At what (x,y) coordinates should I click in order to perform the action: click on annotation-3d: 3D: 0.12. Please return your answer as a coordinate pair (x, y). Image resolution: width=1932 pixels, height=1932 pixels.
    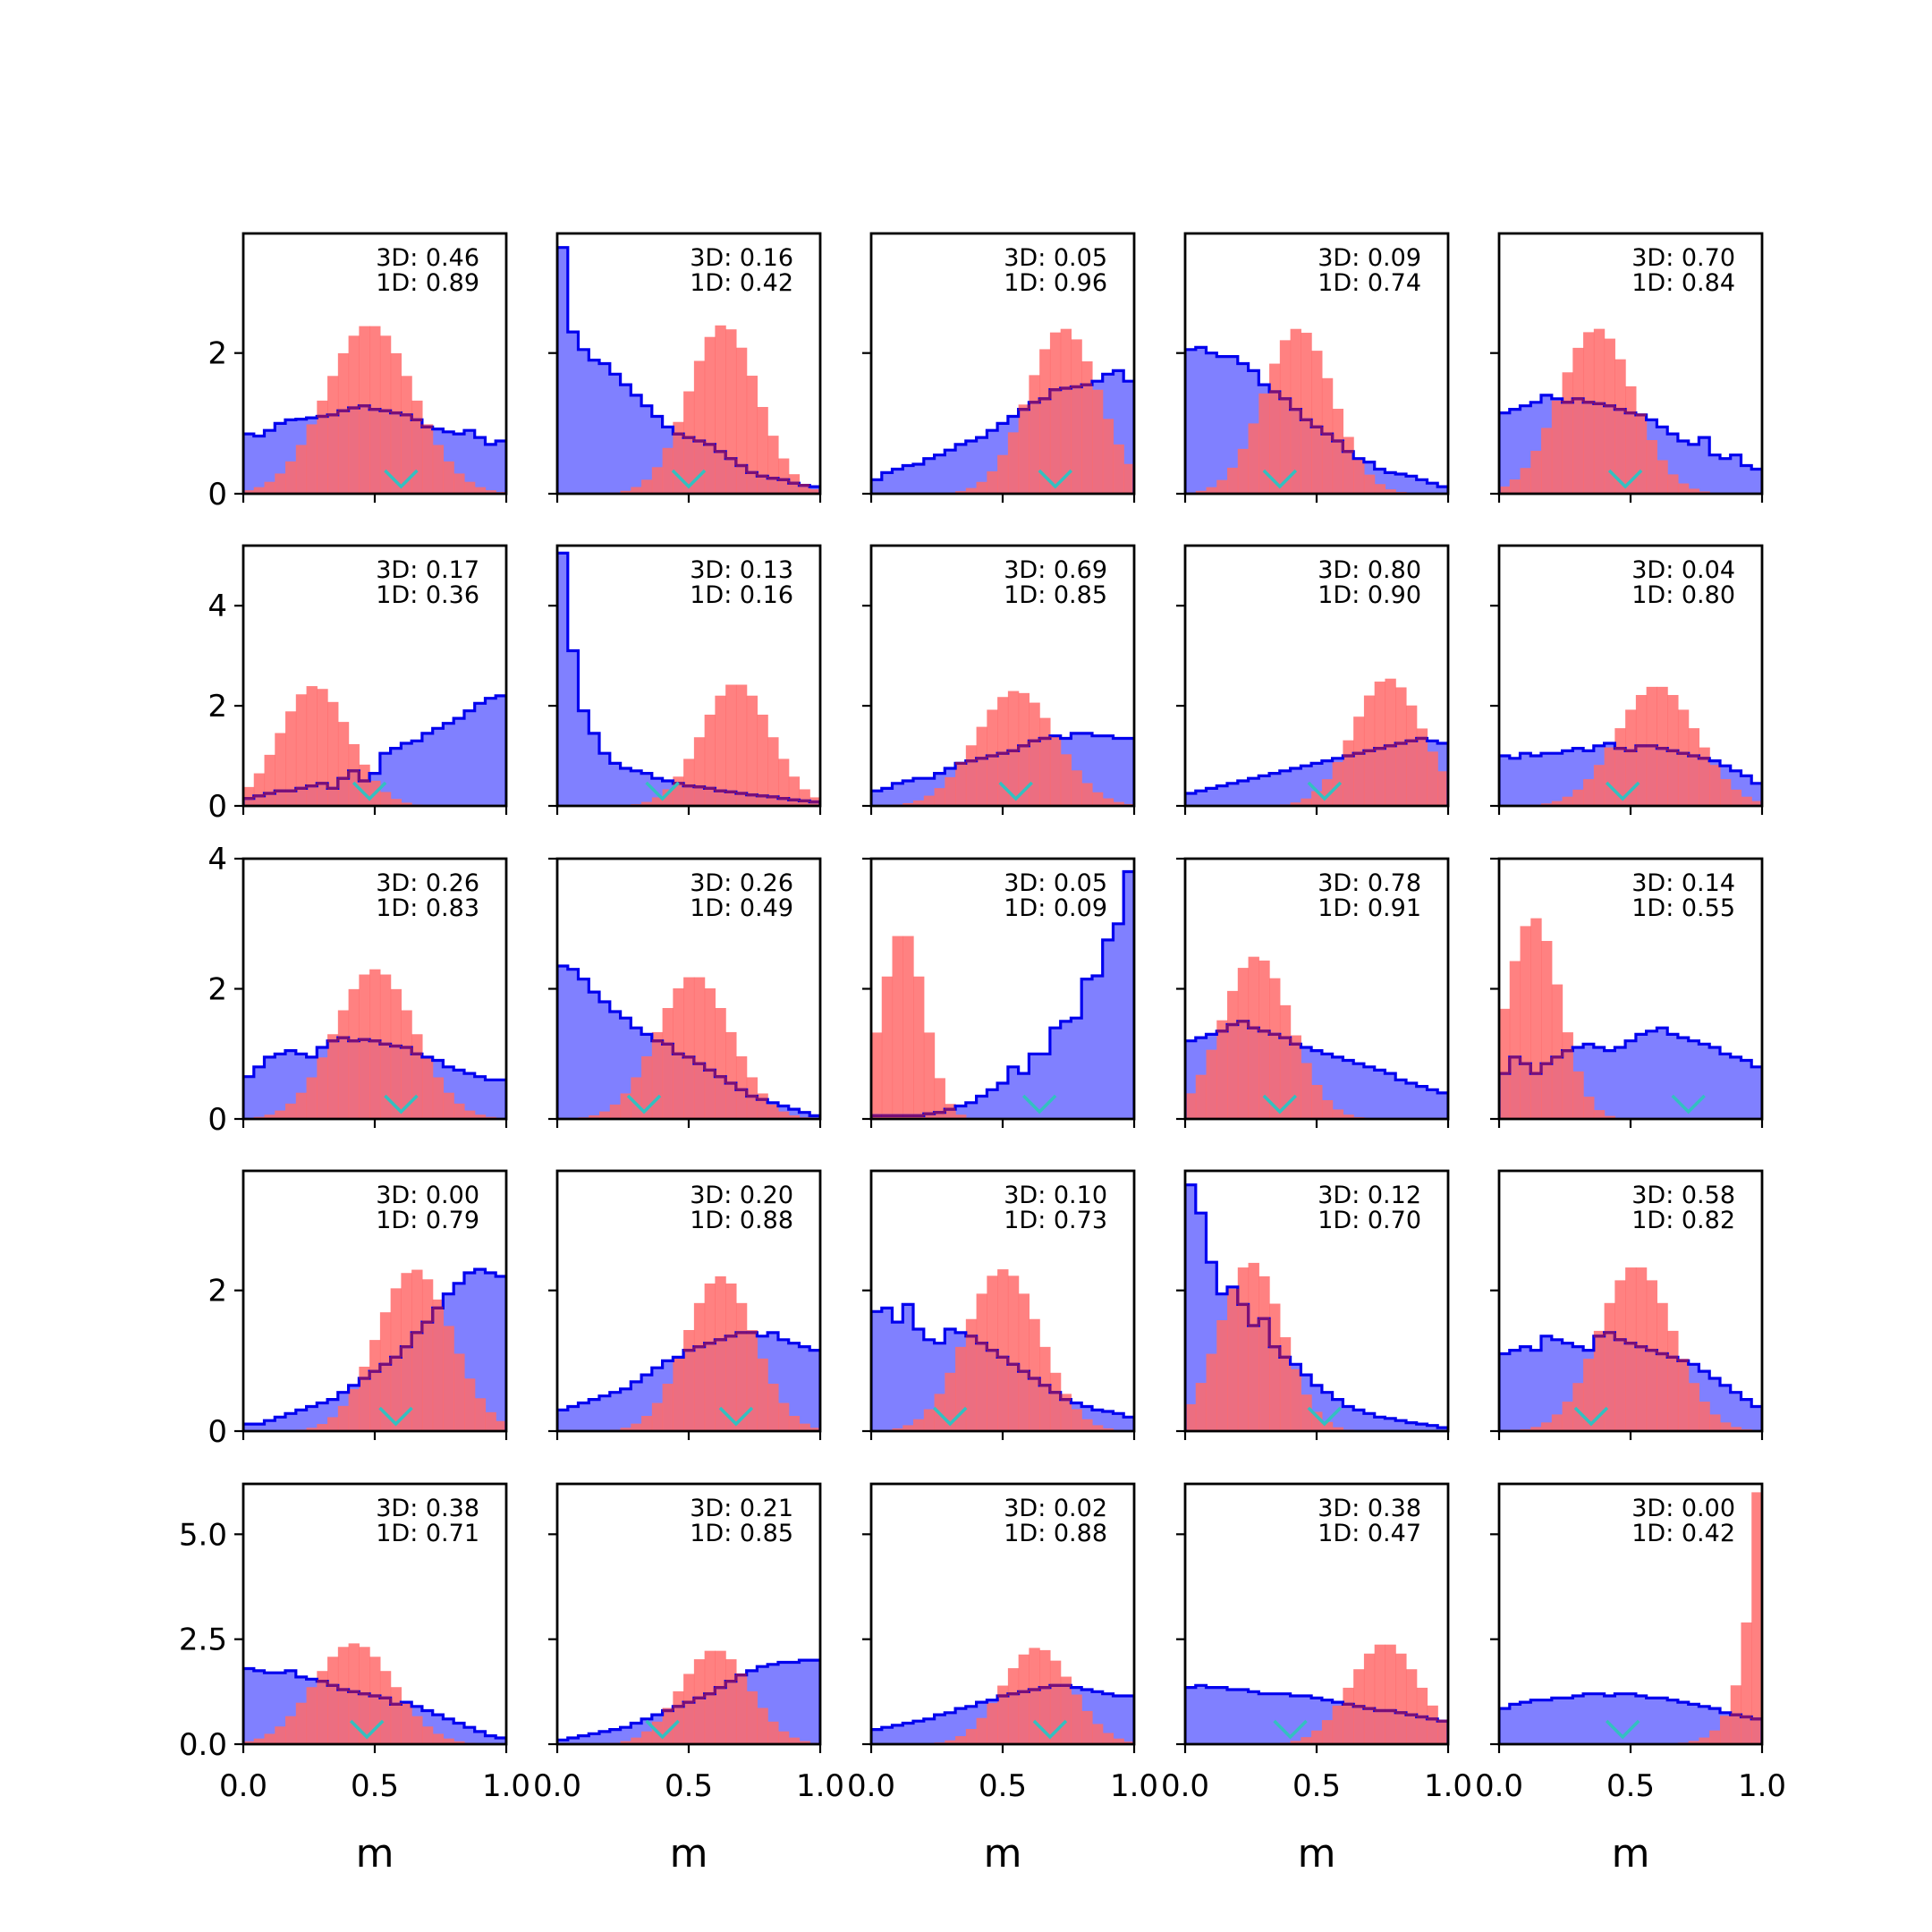
    Looking at the image, I should click on (1369, 1195).